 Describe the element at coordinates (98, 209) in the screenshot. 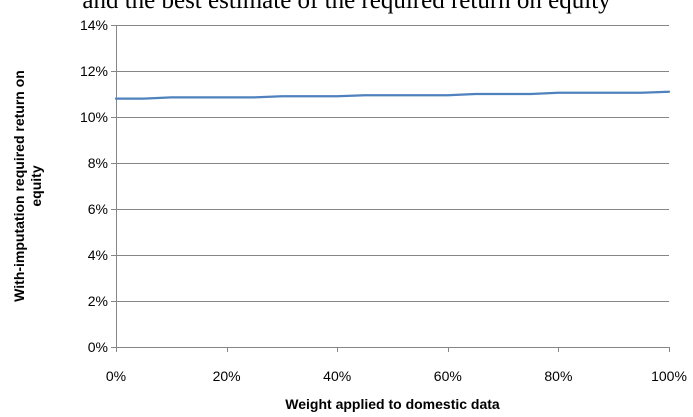

I see `y-tick-label-3: 6%` at that location.